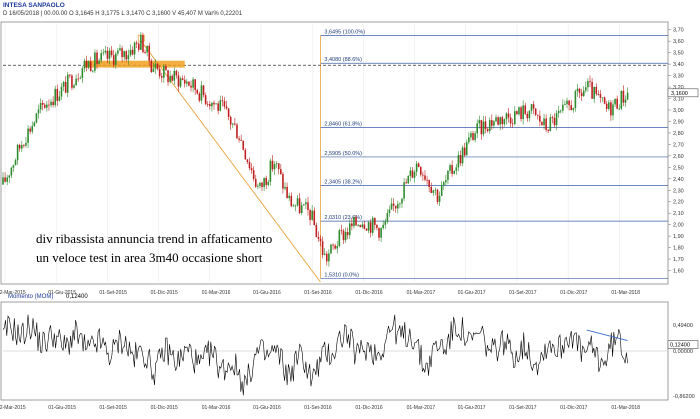  What do you see at coordinates (607, 335) in the screenshot?
I see `divergence-line` at bounding box center [607, 335].